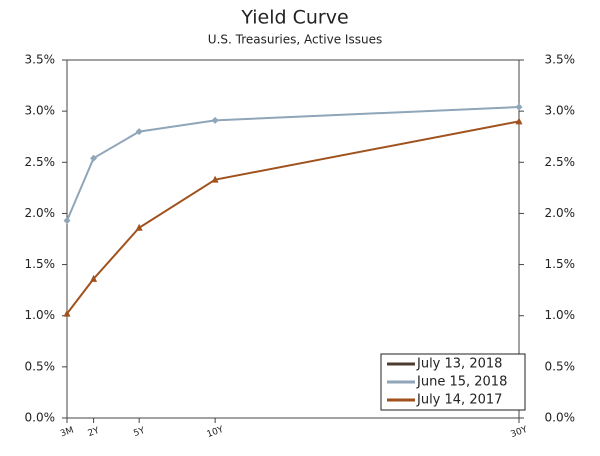  I want to click on y2-tick-label: 3.5%, so click(560, 60).